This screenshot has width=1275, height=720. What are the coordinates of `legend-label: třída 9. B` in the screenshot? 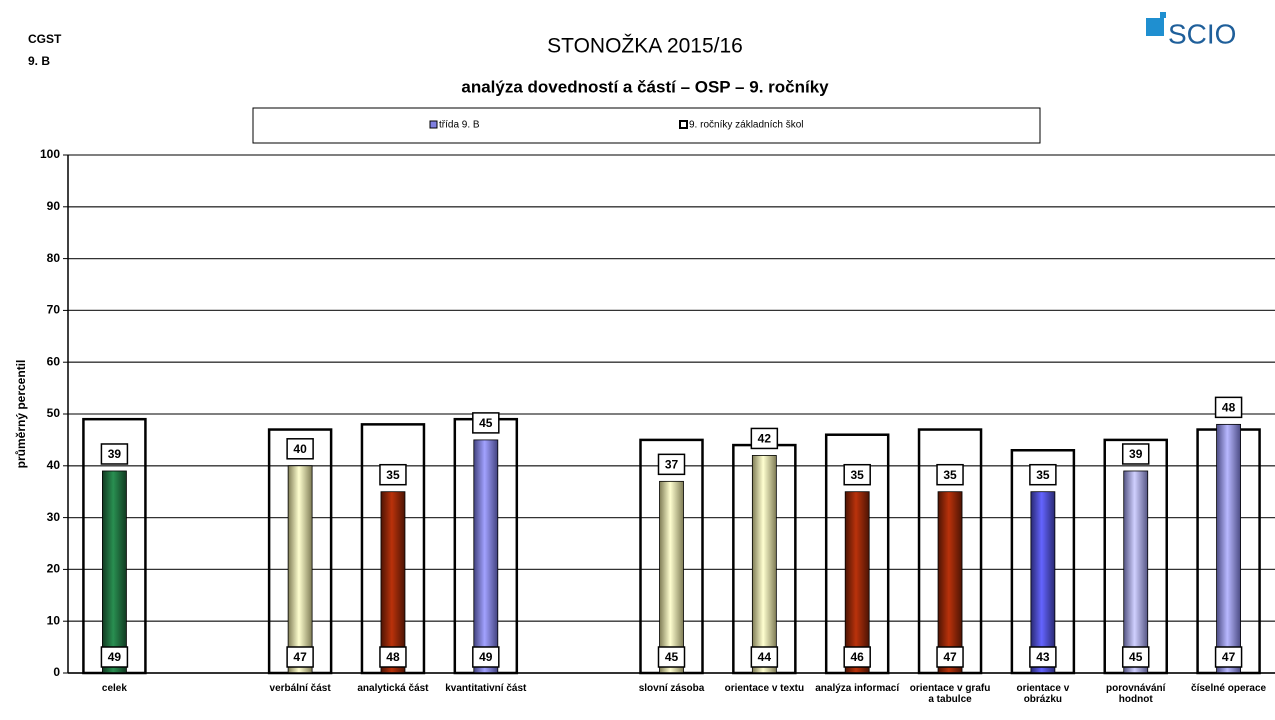 It's located at (459, 125).